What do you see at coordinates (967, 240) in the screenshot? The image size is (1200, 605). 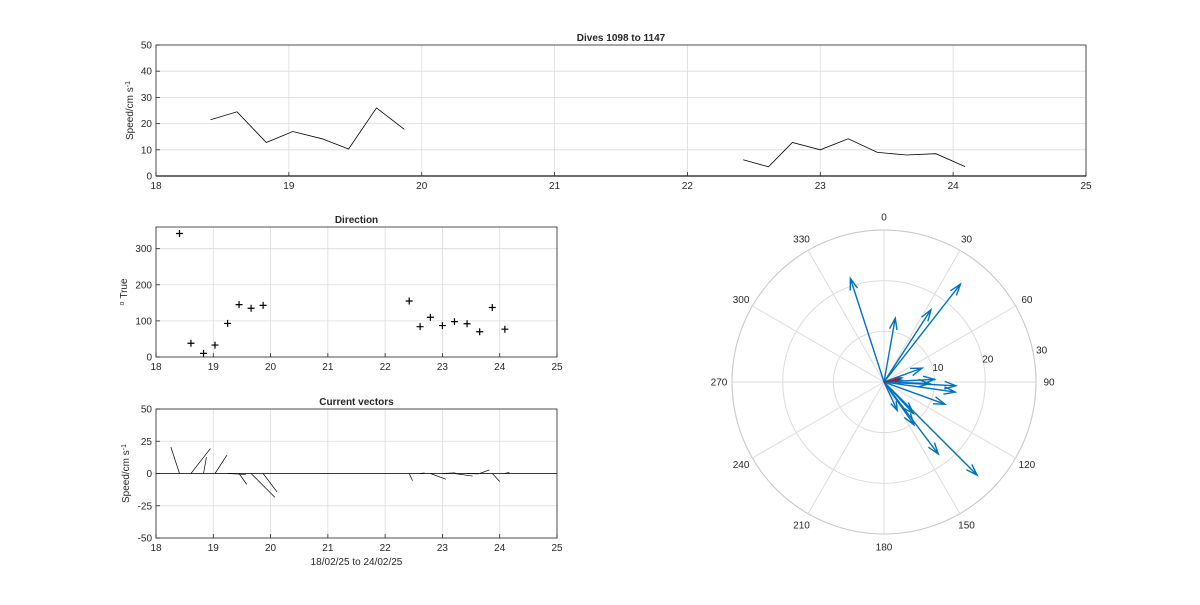 I see `compass-angle-label: 30` at bounding box center [967, 240].